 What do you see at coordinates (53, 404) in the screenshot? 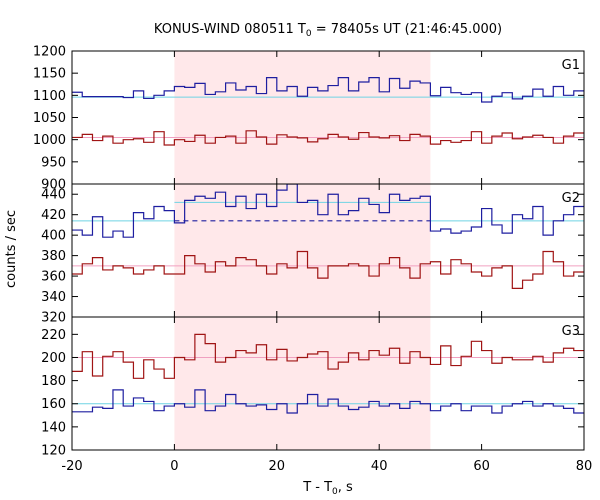
I see `y-tick-label: 160` at bounding box center [53, 404].